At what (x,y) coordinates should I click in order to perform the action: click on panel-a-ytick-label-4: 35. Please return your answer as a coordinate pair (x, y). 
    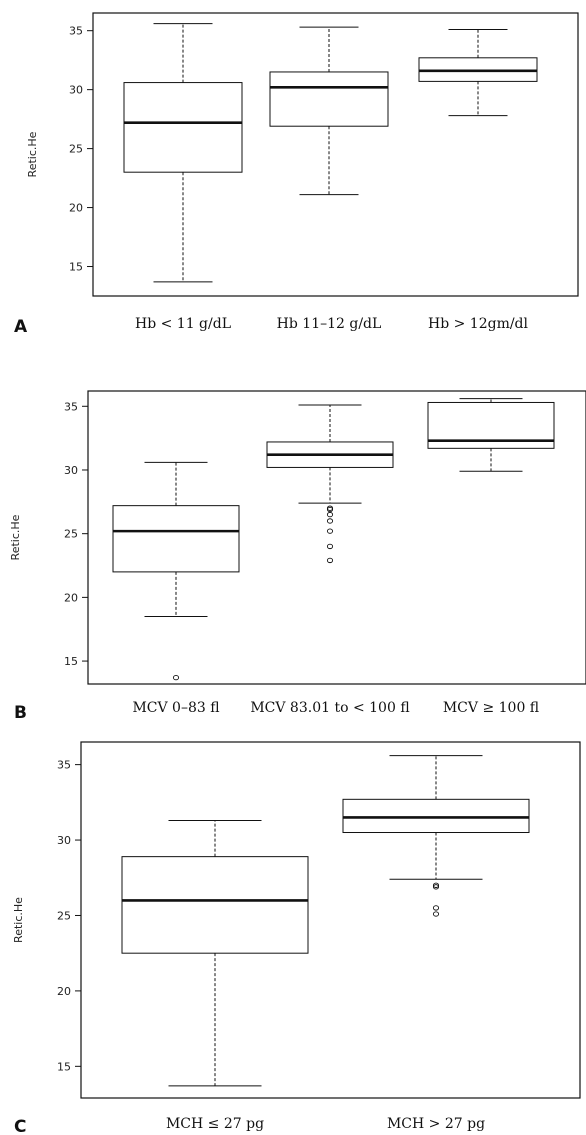
    Looking at the image, I should click on (76, 31).